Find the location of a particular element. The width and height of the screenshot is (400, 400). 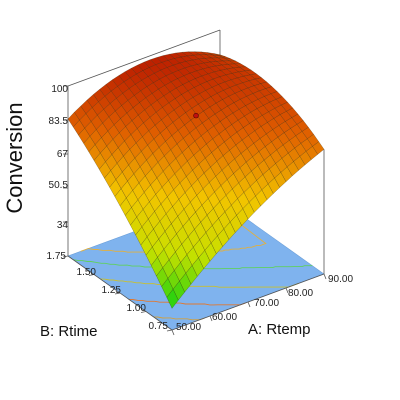

design-point is located at coordinates (196, 115).